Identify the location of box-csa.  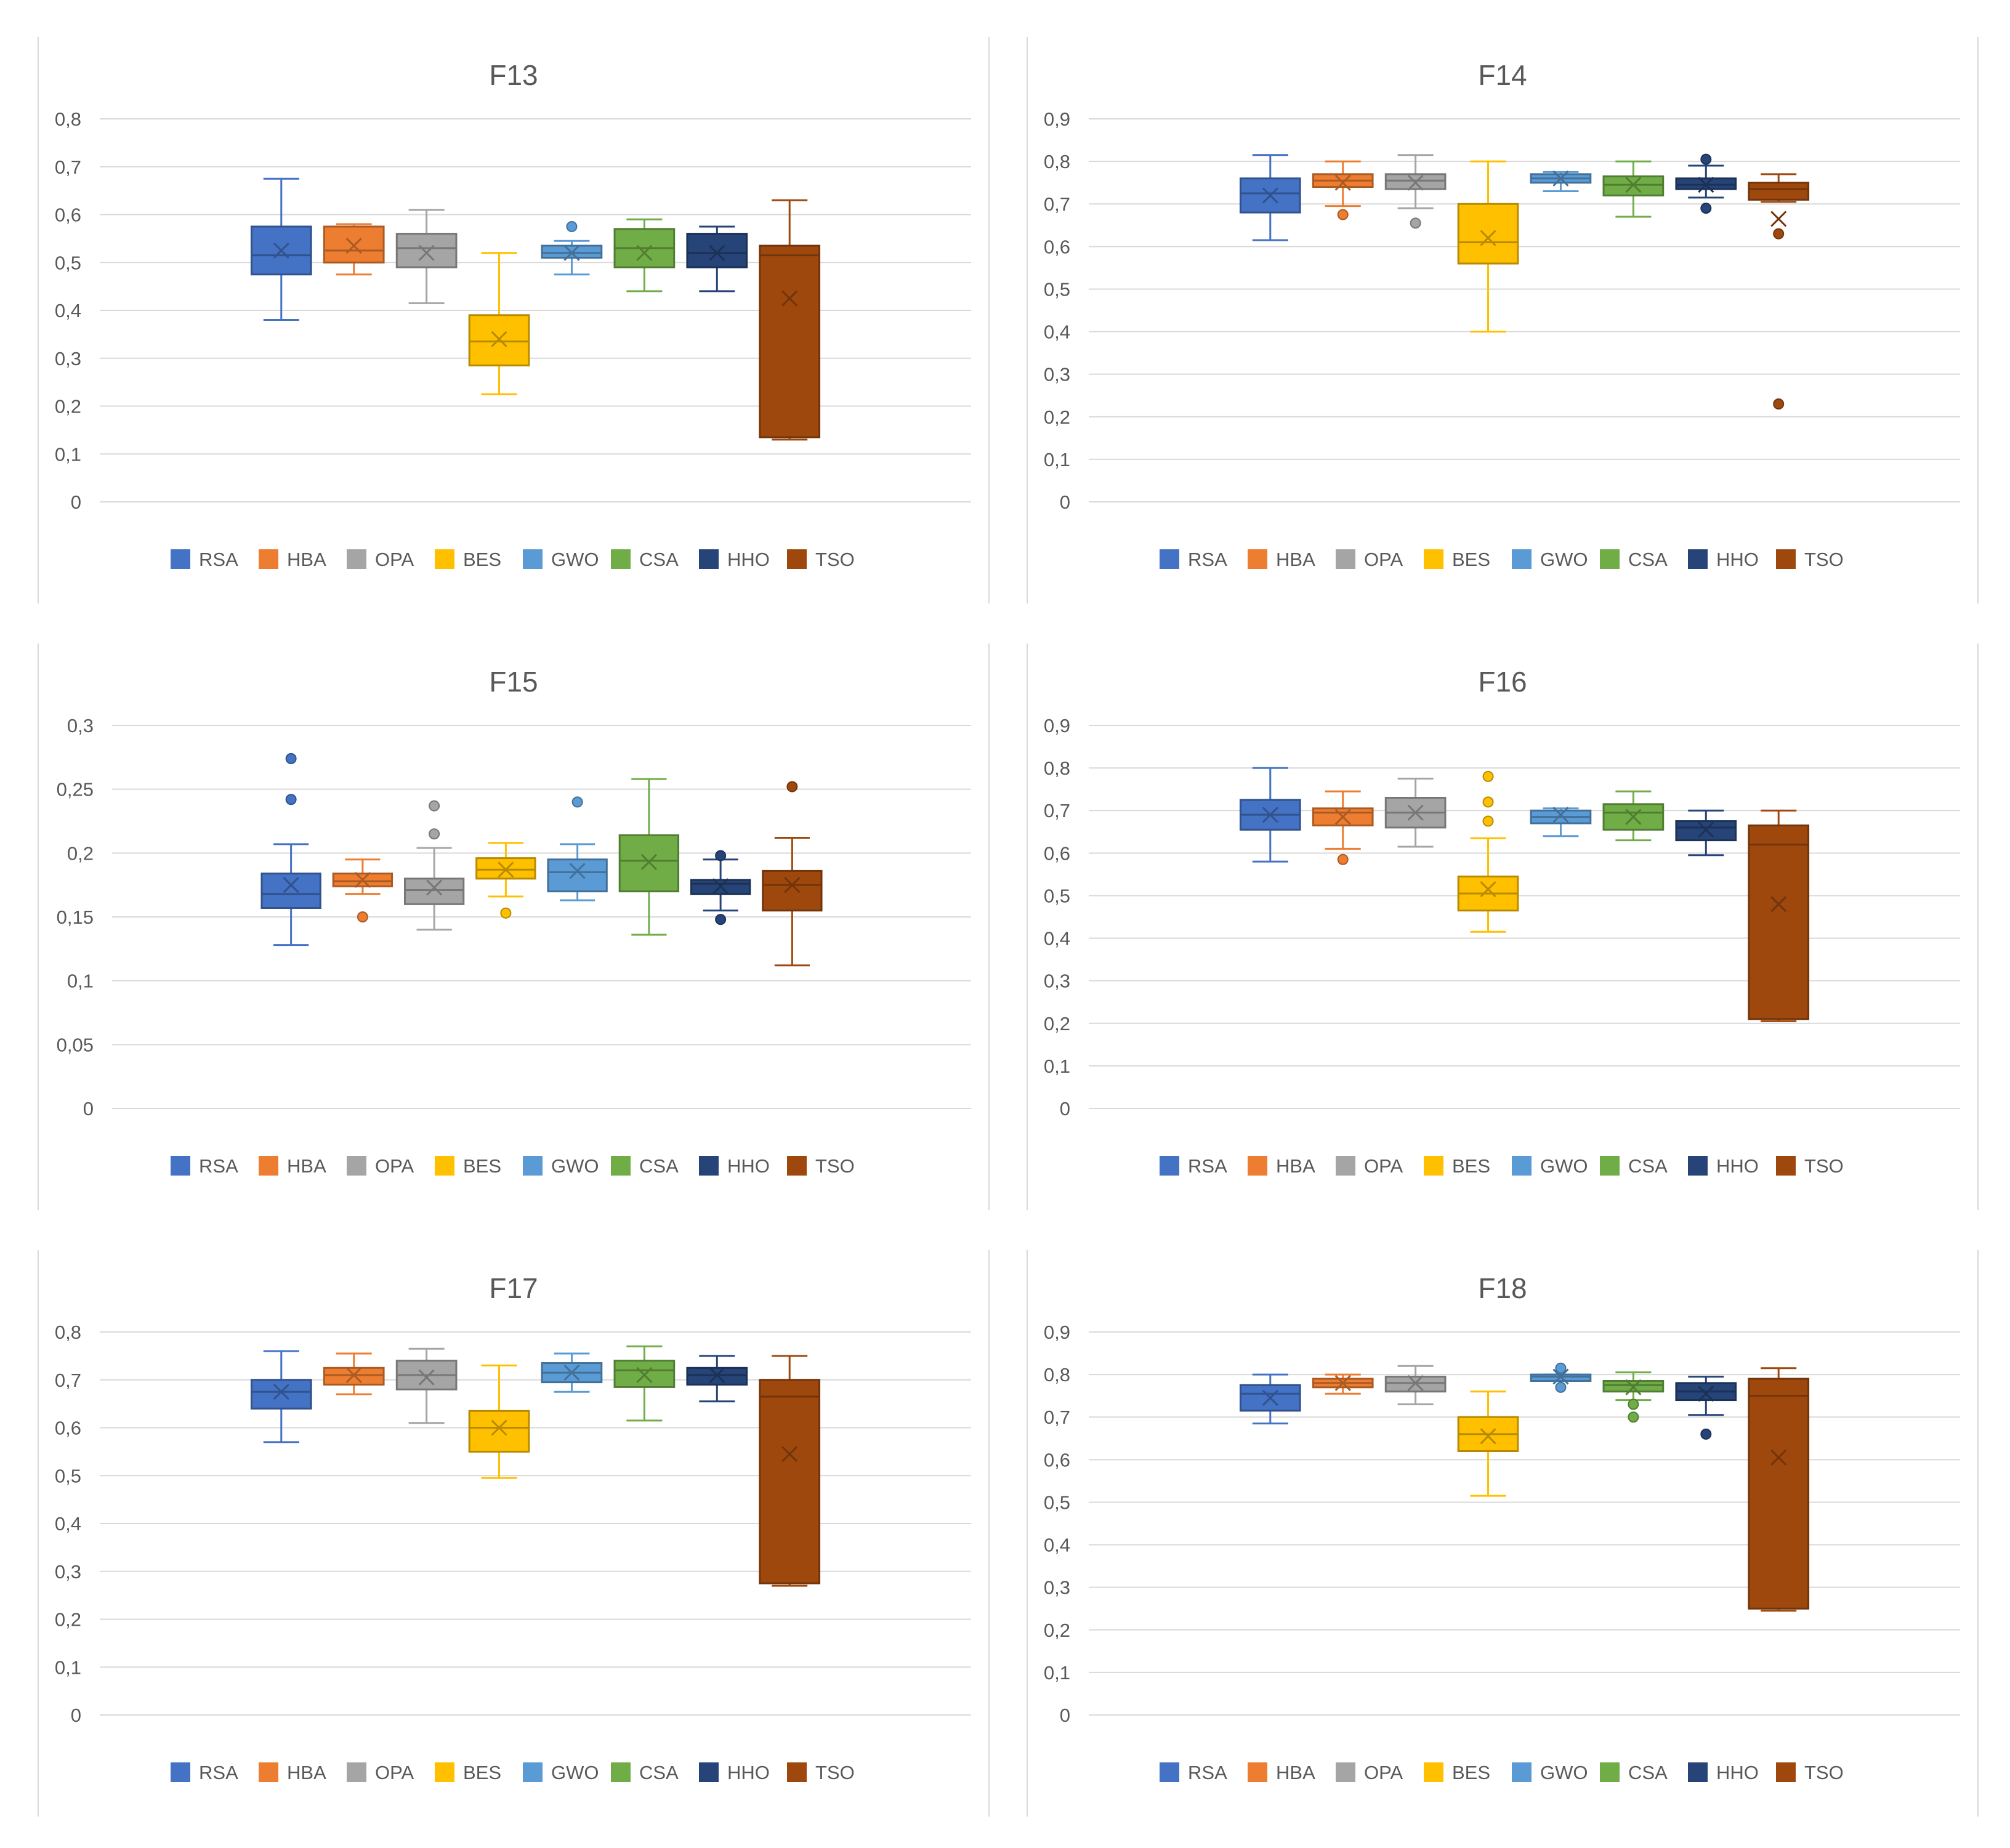
(644, 1383).